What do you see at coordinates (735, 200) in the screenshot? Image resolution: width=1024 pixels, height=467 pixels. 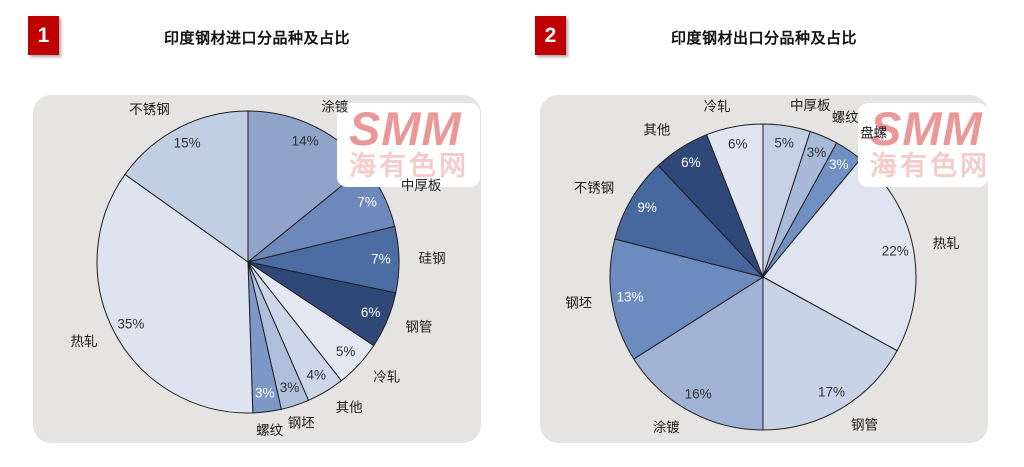 I see `pie-slice-冷轧` at bounding box center [735, 200].